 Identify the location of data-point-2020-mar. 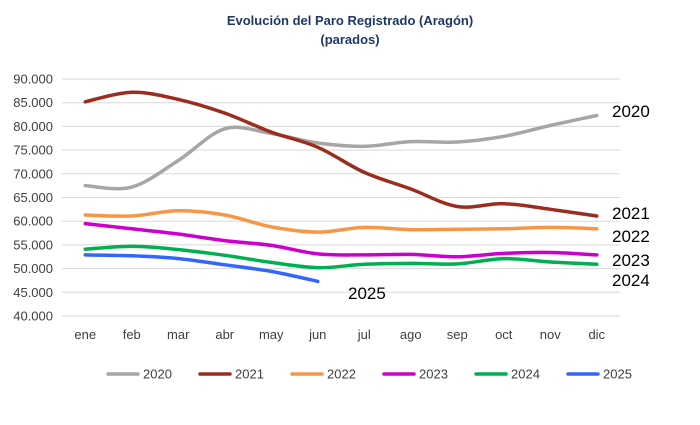
(178, 161).